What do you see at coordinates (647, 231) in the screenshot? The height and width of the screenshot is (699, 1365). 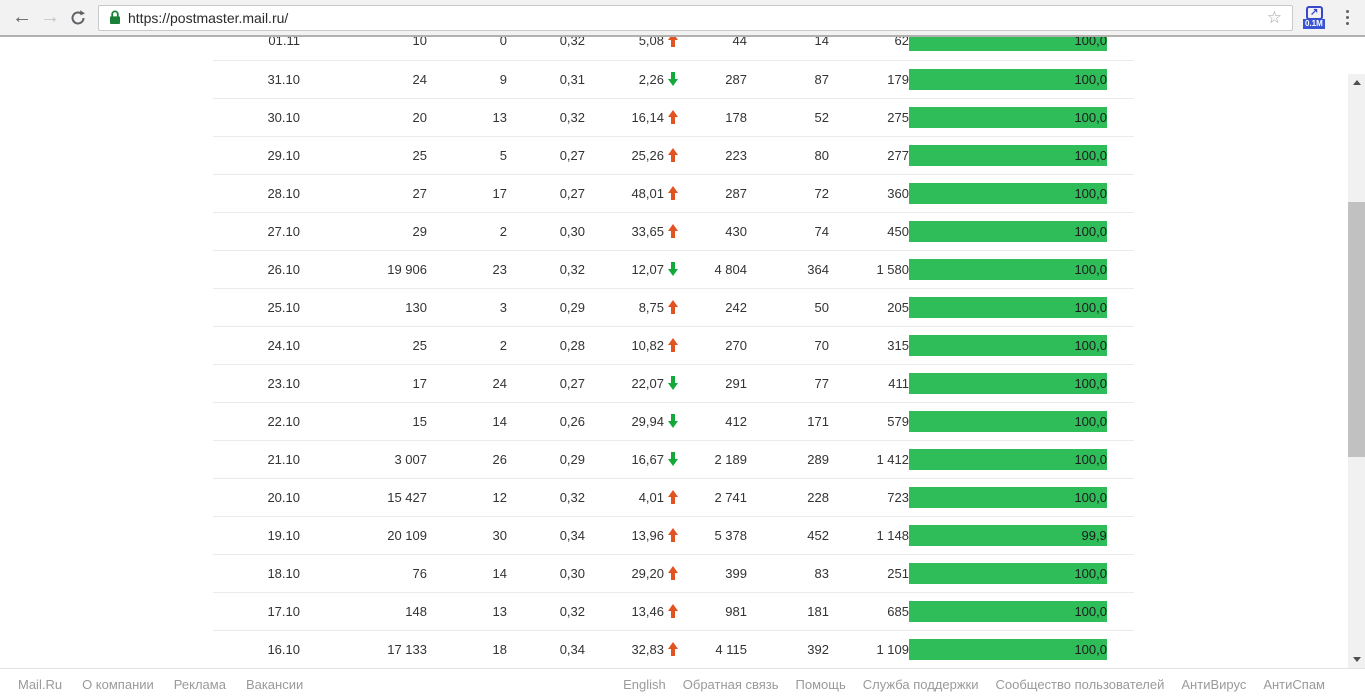 I see `delta-value: 33,65` at bounding box center [647, 231].